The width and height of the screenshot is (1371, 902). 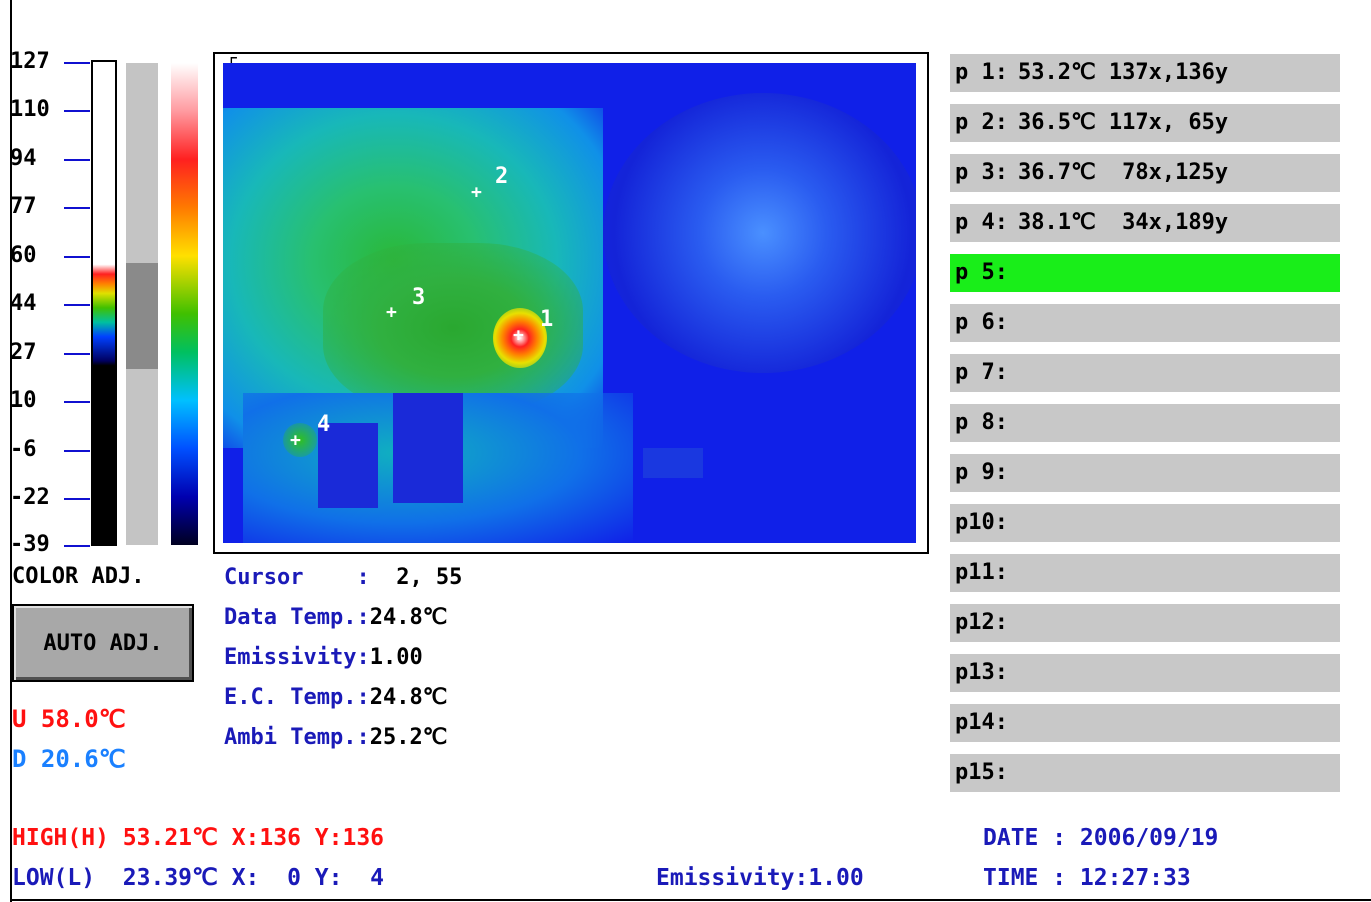 I want to click on scale-label-60: 60, so click(x=49, y=255).